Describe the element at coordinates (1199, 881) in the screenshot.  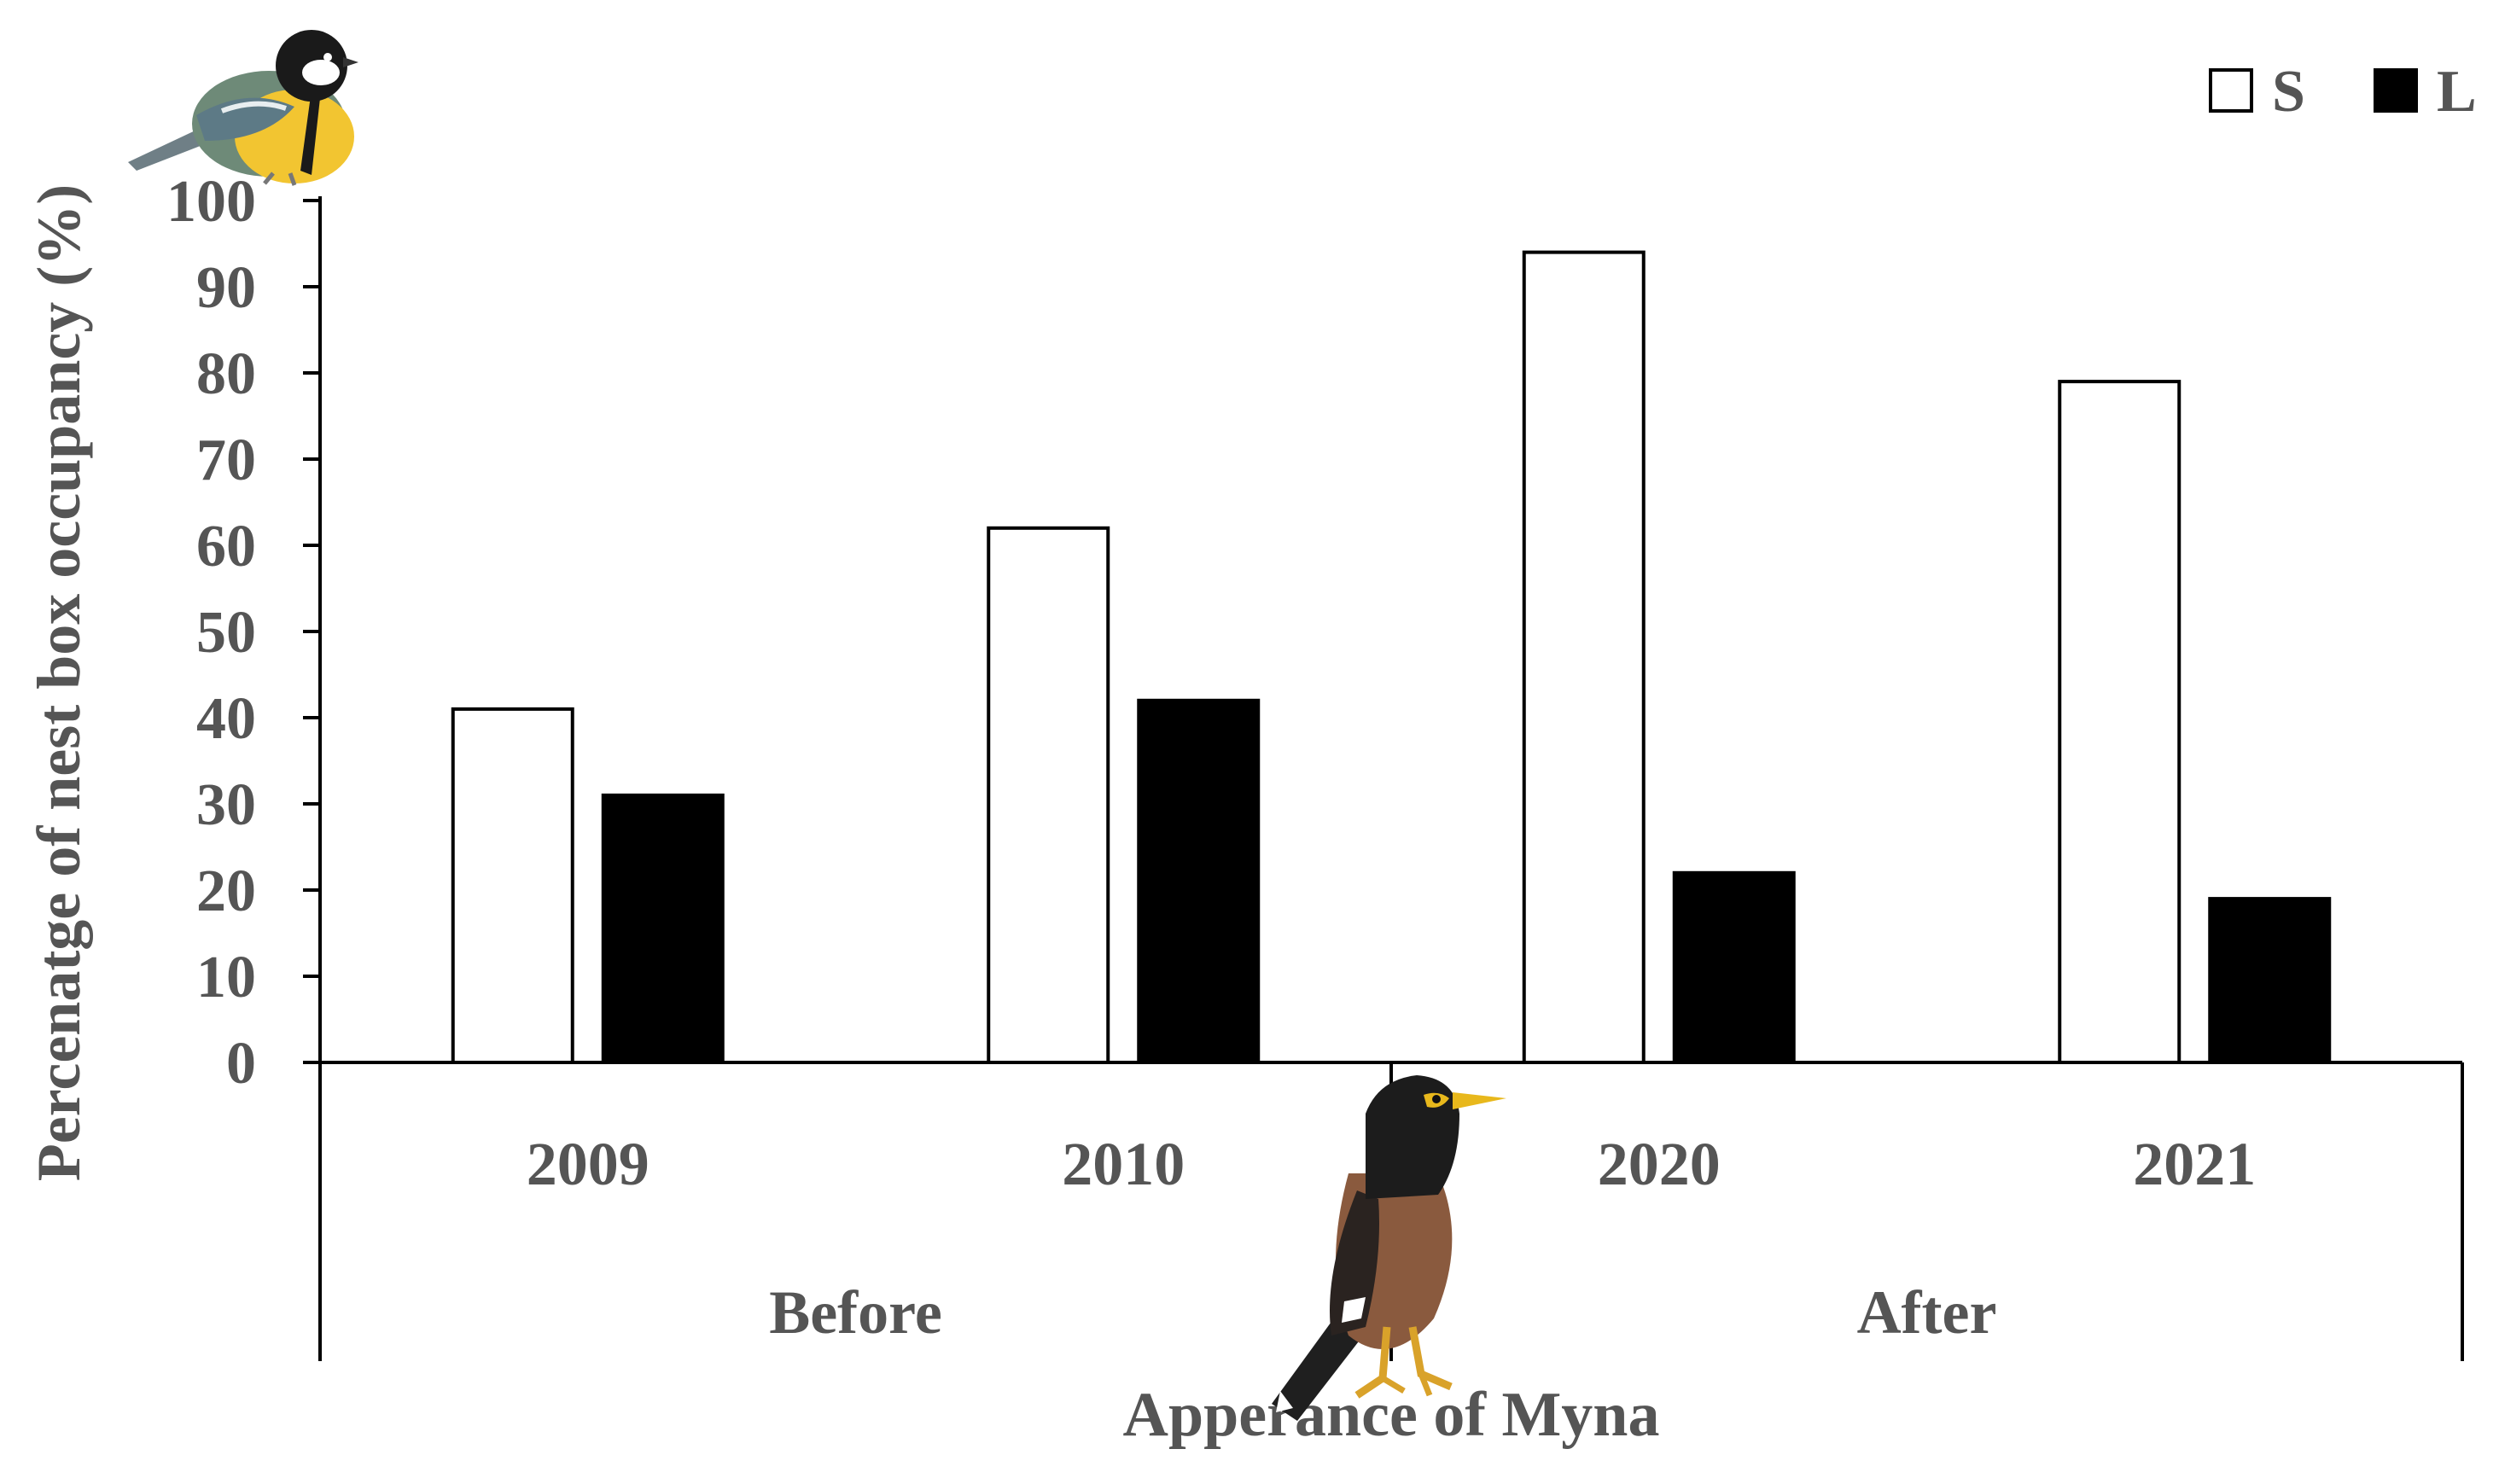
I see `bar-l-2010` at that location.